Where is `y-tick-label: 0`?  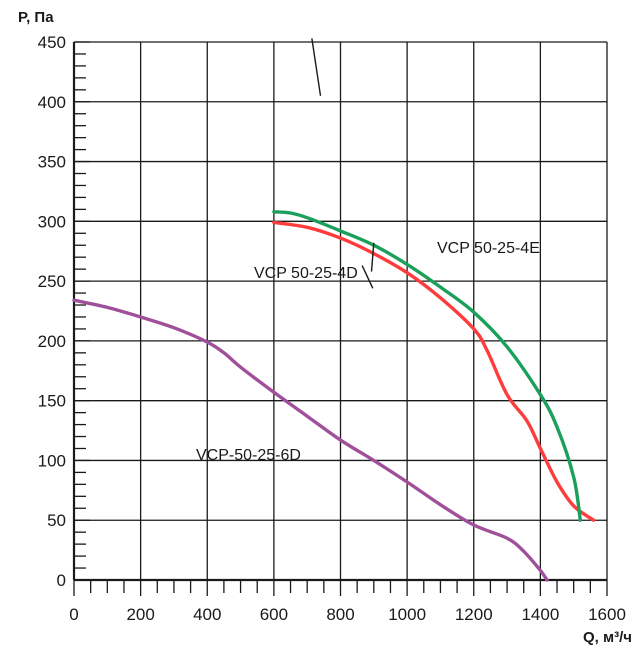
y-tick-label: 0 is located at coordinates (61, 580).